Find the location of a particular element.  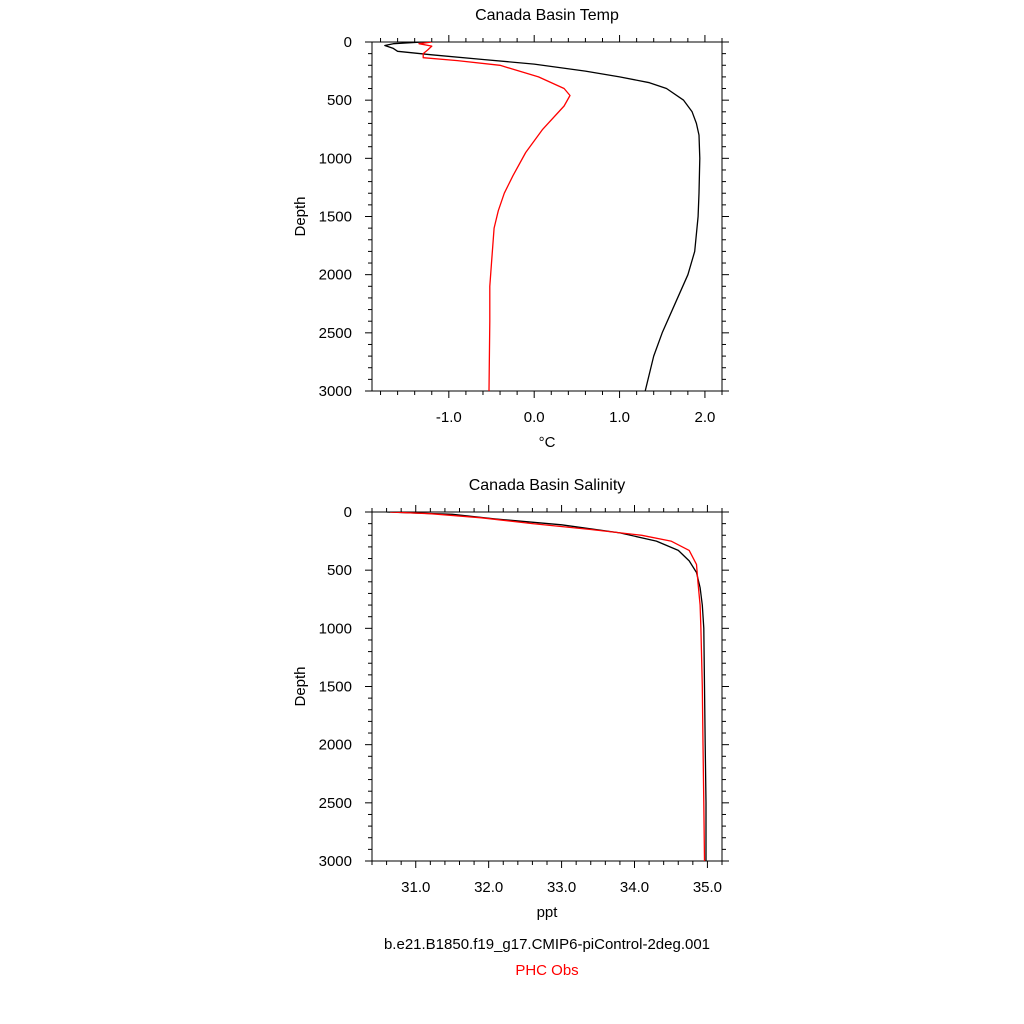

x-tick-label: 32.0 is located at coordinates (488, 887).